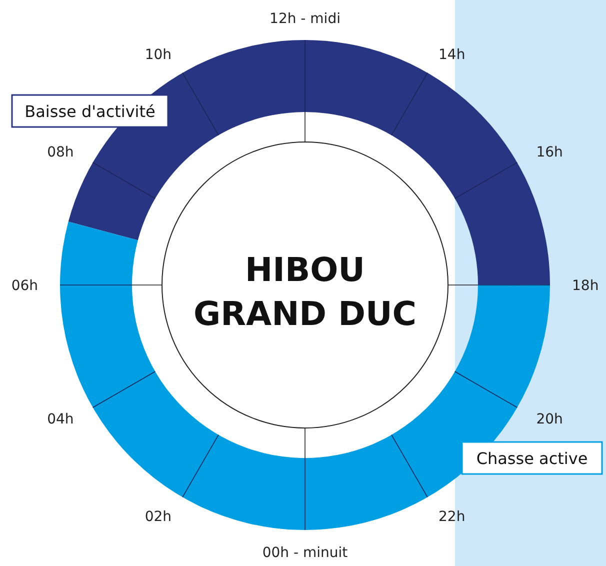 Image resolution: width=606 pixels, height=566 pixels. I want to click on text: 06h, so click(24, 286).